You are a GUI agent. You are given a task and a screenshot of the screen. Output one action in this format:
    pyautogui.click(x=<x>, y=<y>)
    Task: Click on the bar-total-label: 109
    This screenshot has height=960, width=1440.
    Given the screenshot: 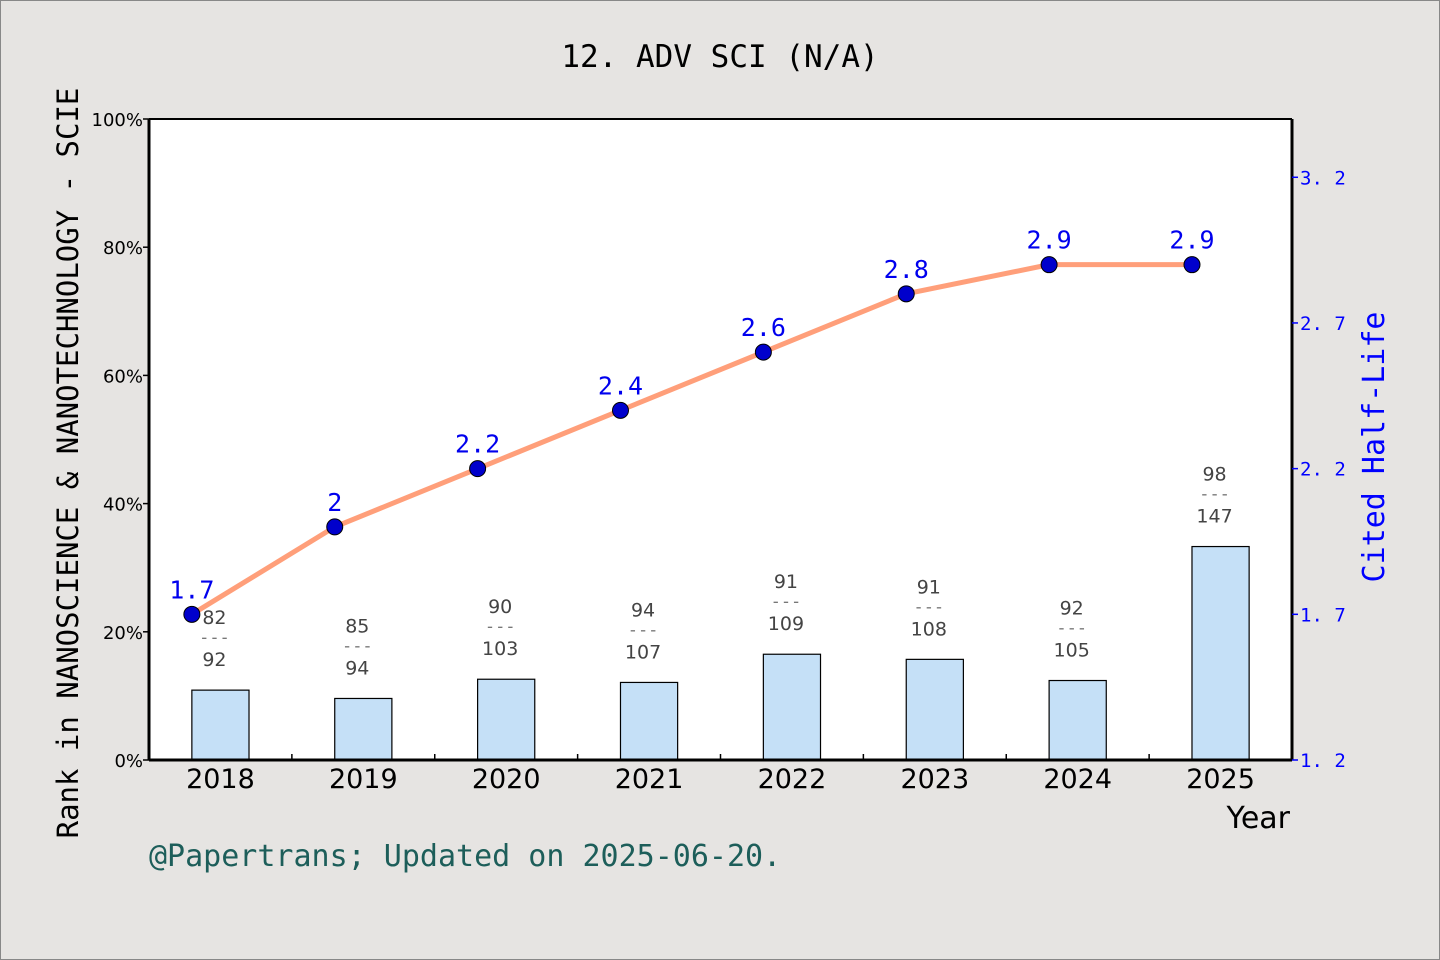 What is the action you would take?
    pyautogui.click(x=786, y=624)
    